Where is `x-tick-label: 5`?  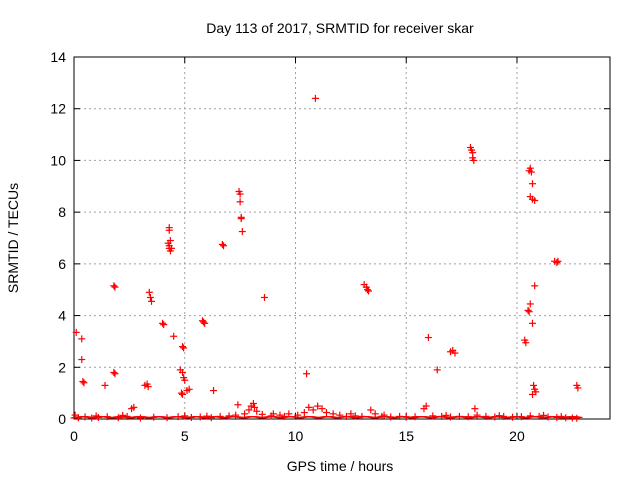
x-tick-label: 5 is located at coordinates (185, 436).